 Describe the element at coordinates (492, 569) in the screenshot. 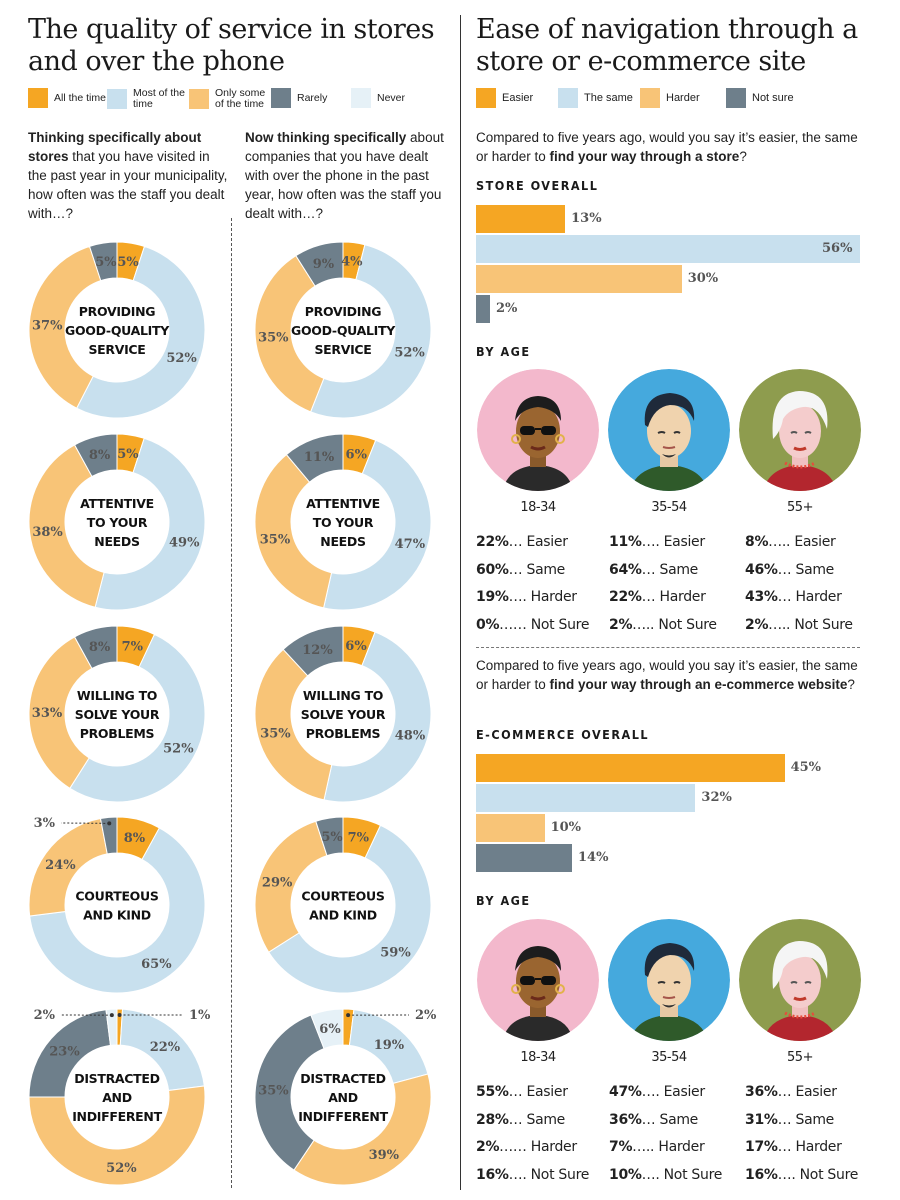

I see `age-stat-pct: 60%` at that location.